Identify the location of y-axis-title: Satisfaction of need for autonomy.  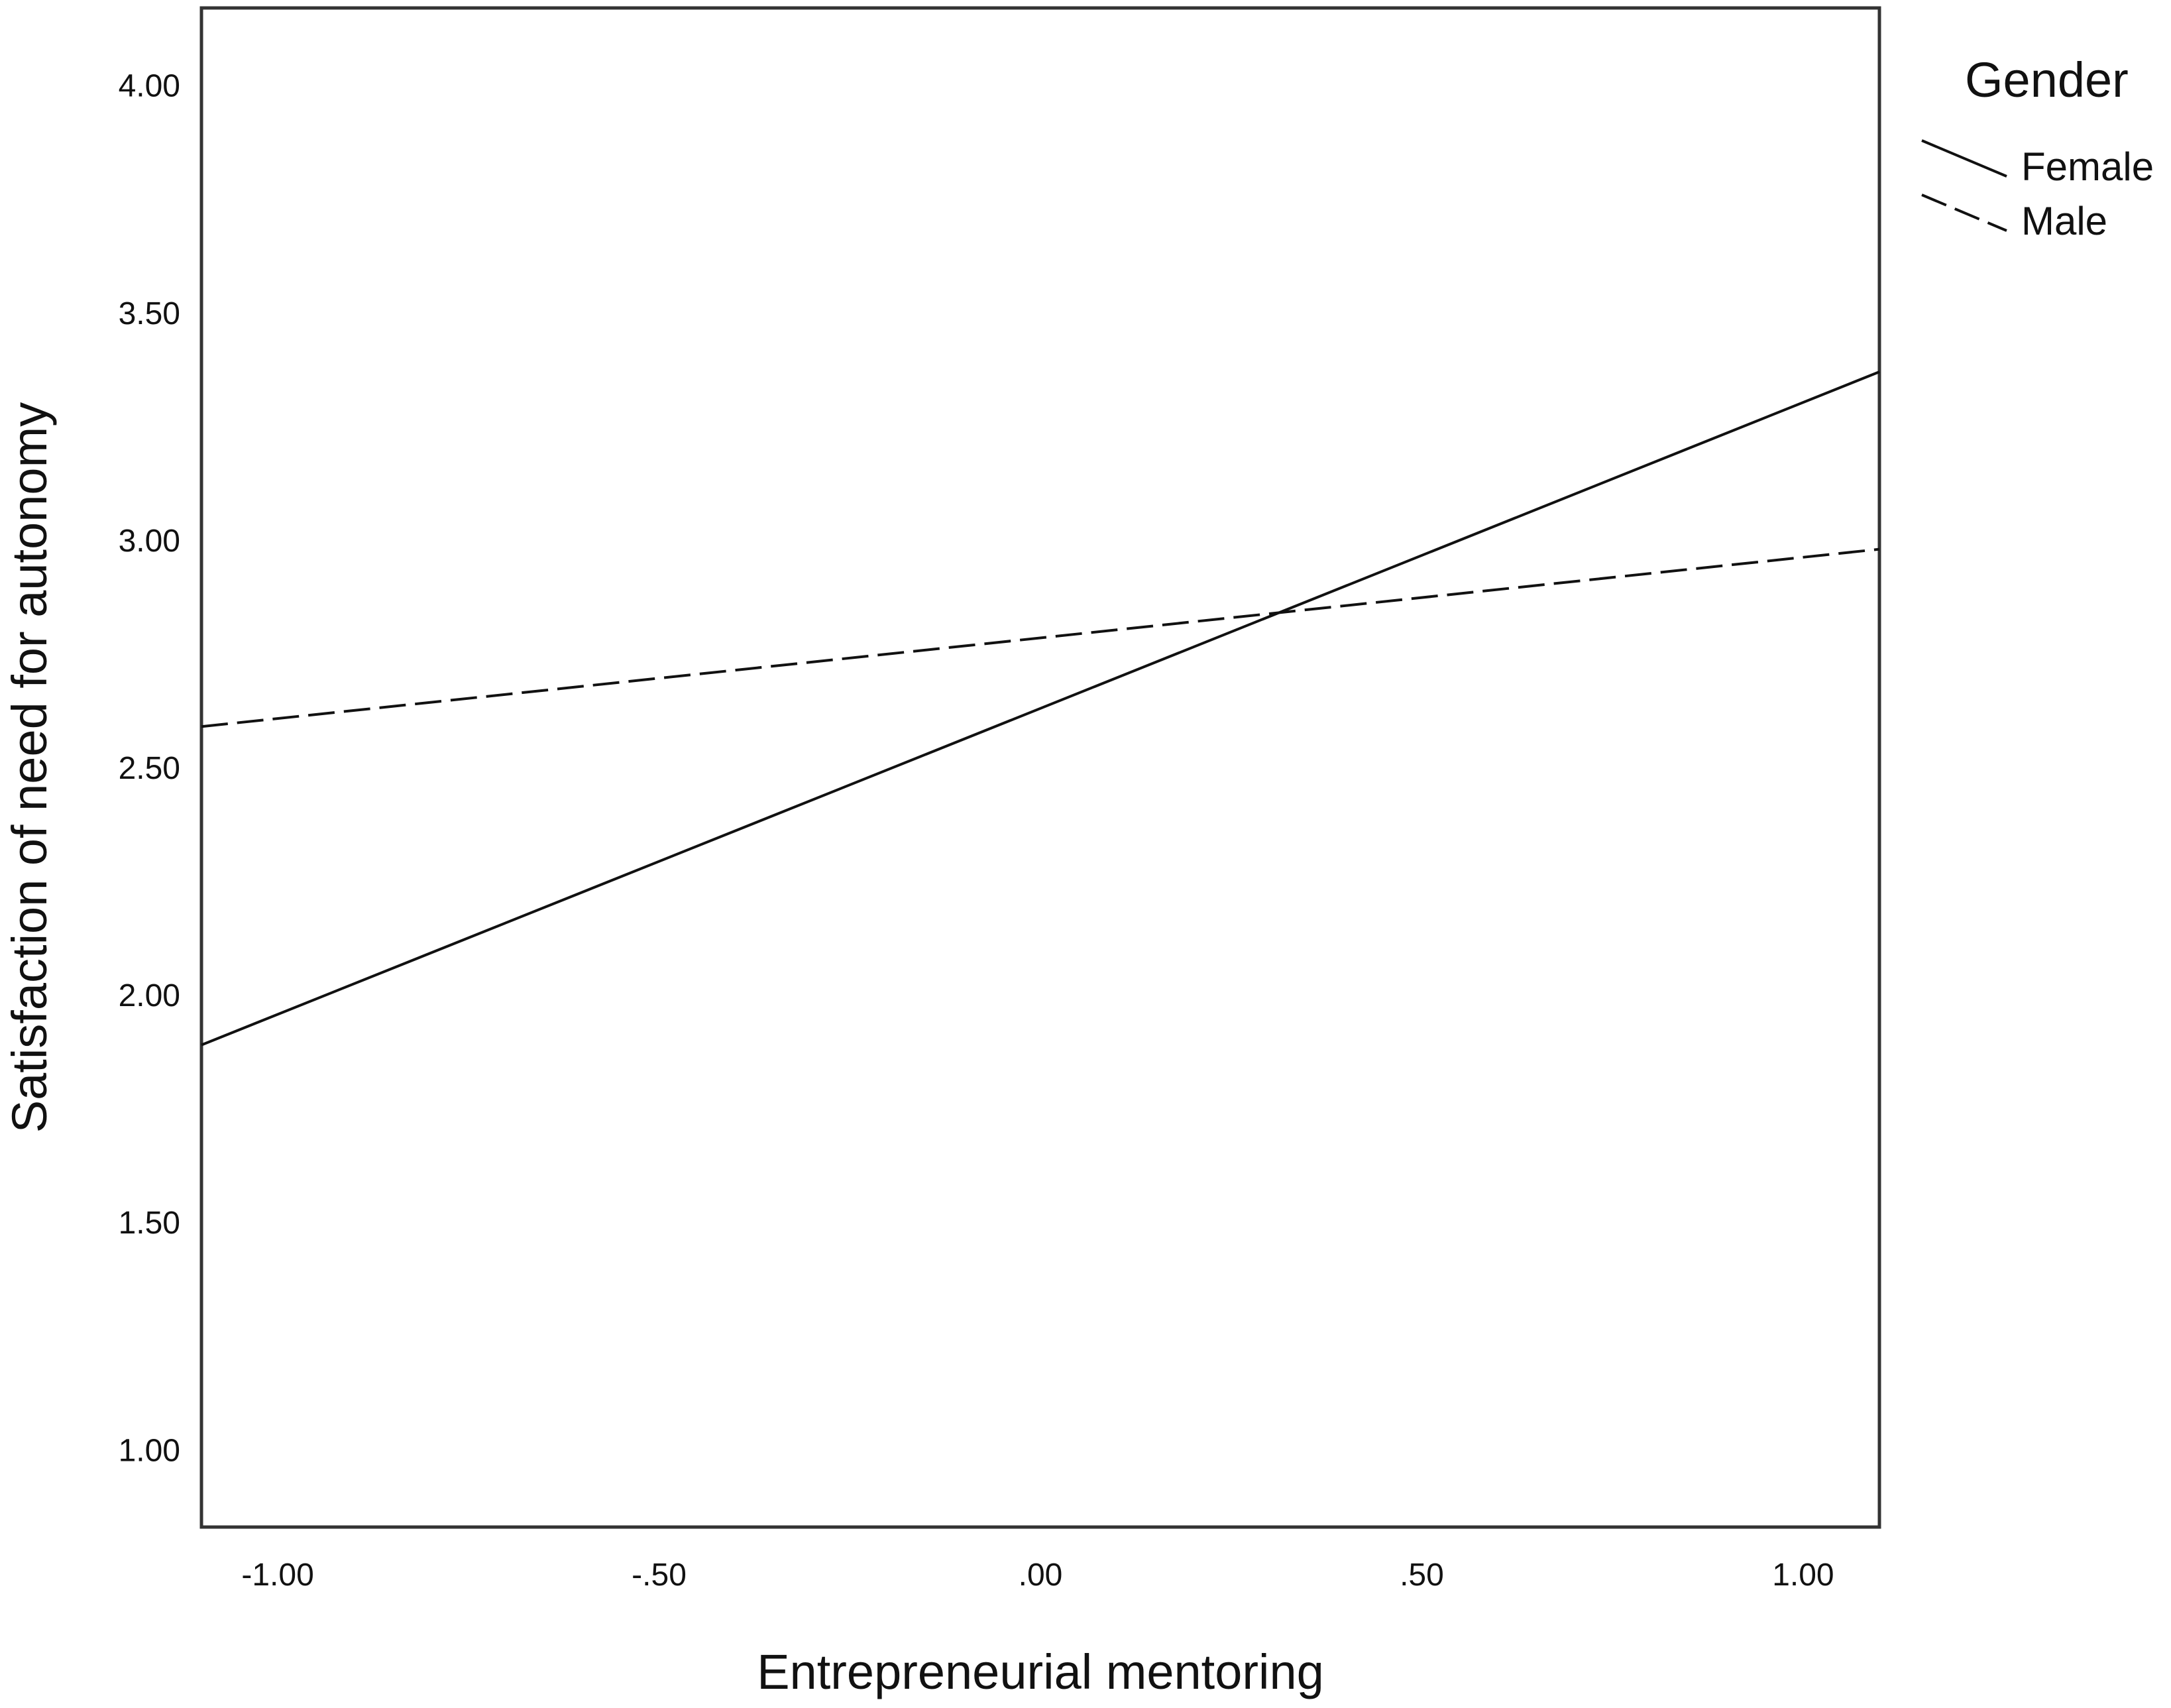
(29, 767).